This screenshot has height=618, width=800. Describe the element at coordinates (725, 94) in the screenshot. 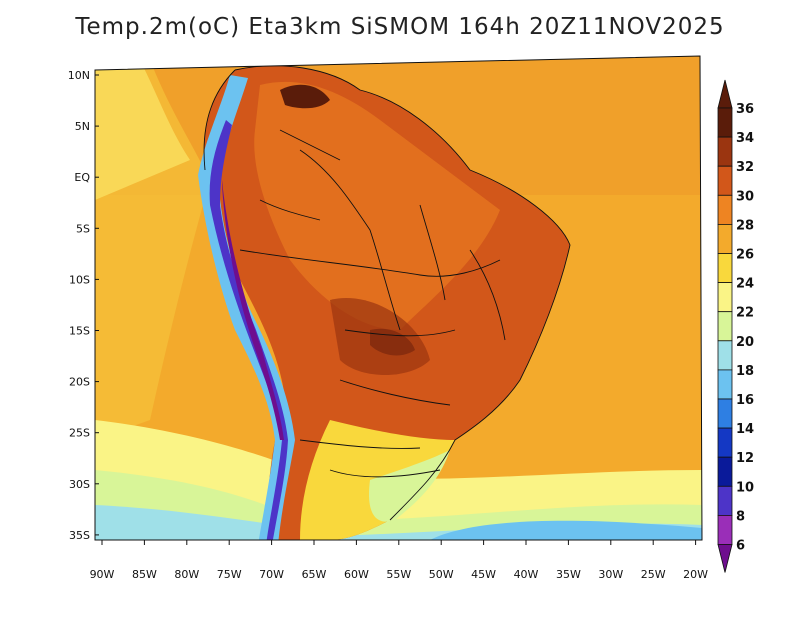

I see `colorbar-top-arrow` at that location.